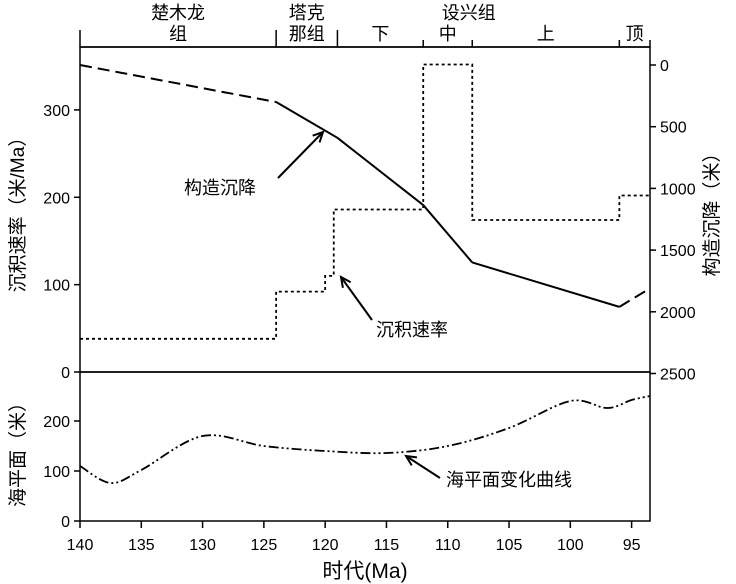 Image resolution: width=736 pixels, height=584 pixels. I want to click on left-y-tick-label: 200, so click(56, 198).